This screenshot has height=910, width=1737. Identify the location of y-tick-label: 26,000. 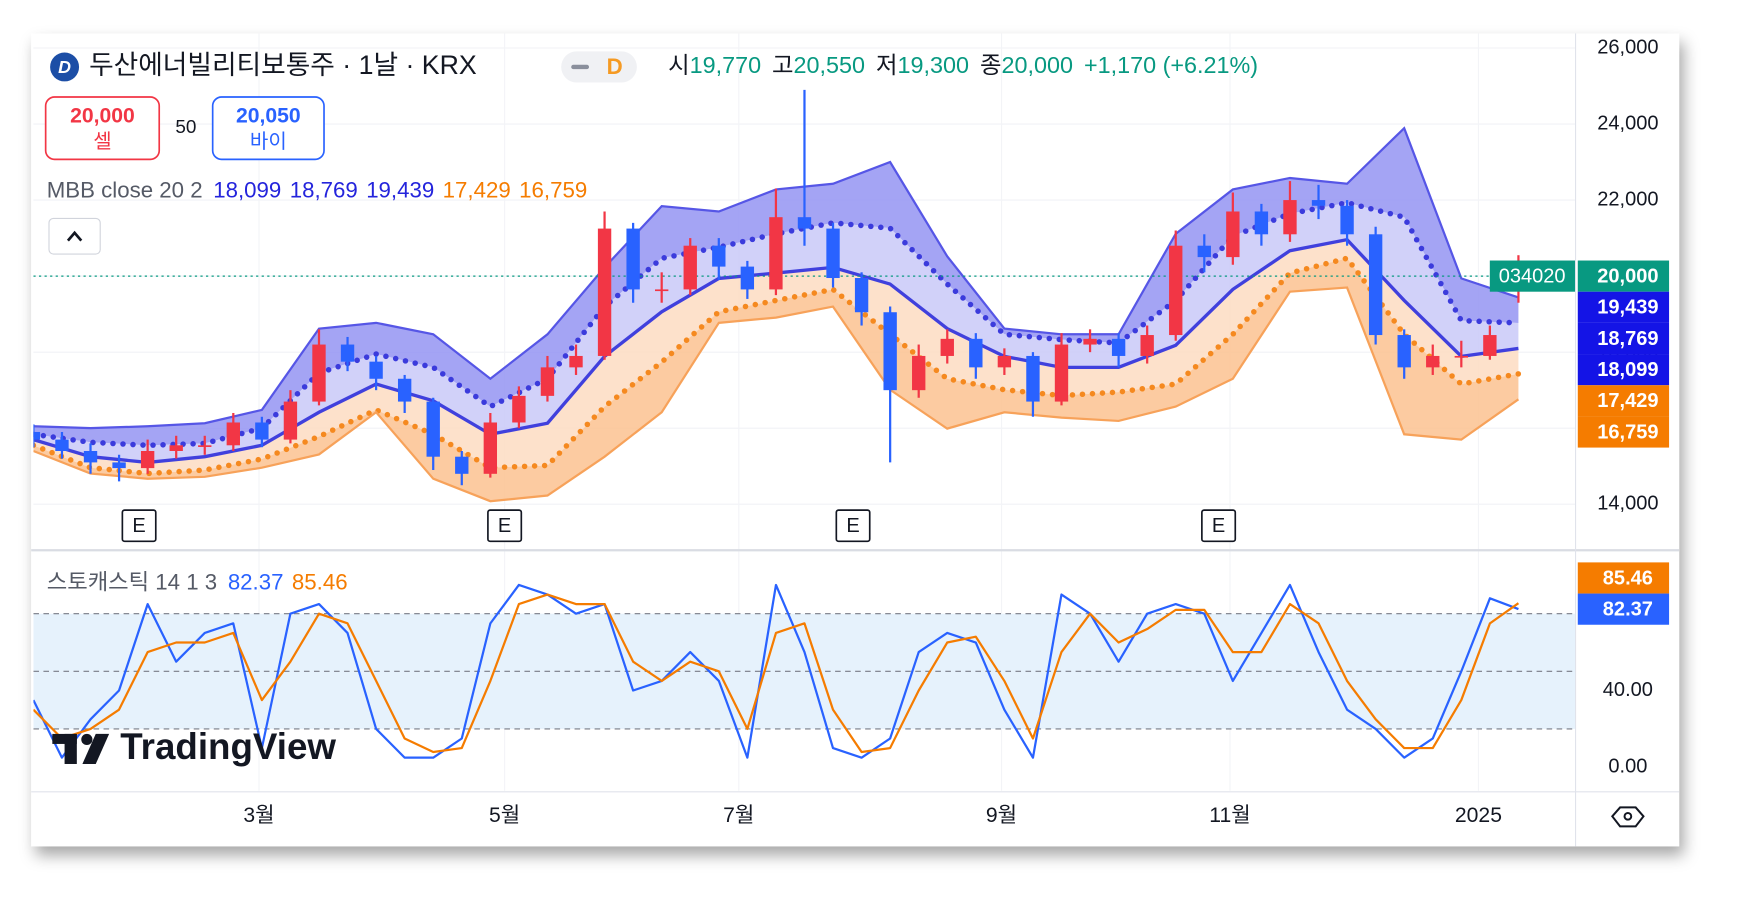
(1627, 47).